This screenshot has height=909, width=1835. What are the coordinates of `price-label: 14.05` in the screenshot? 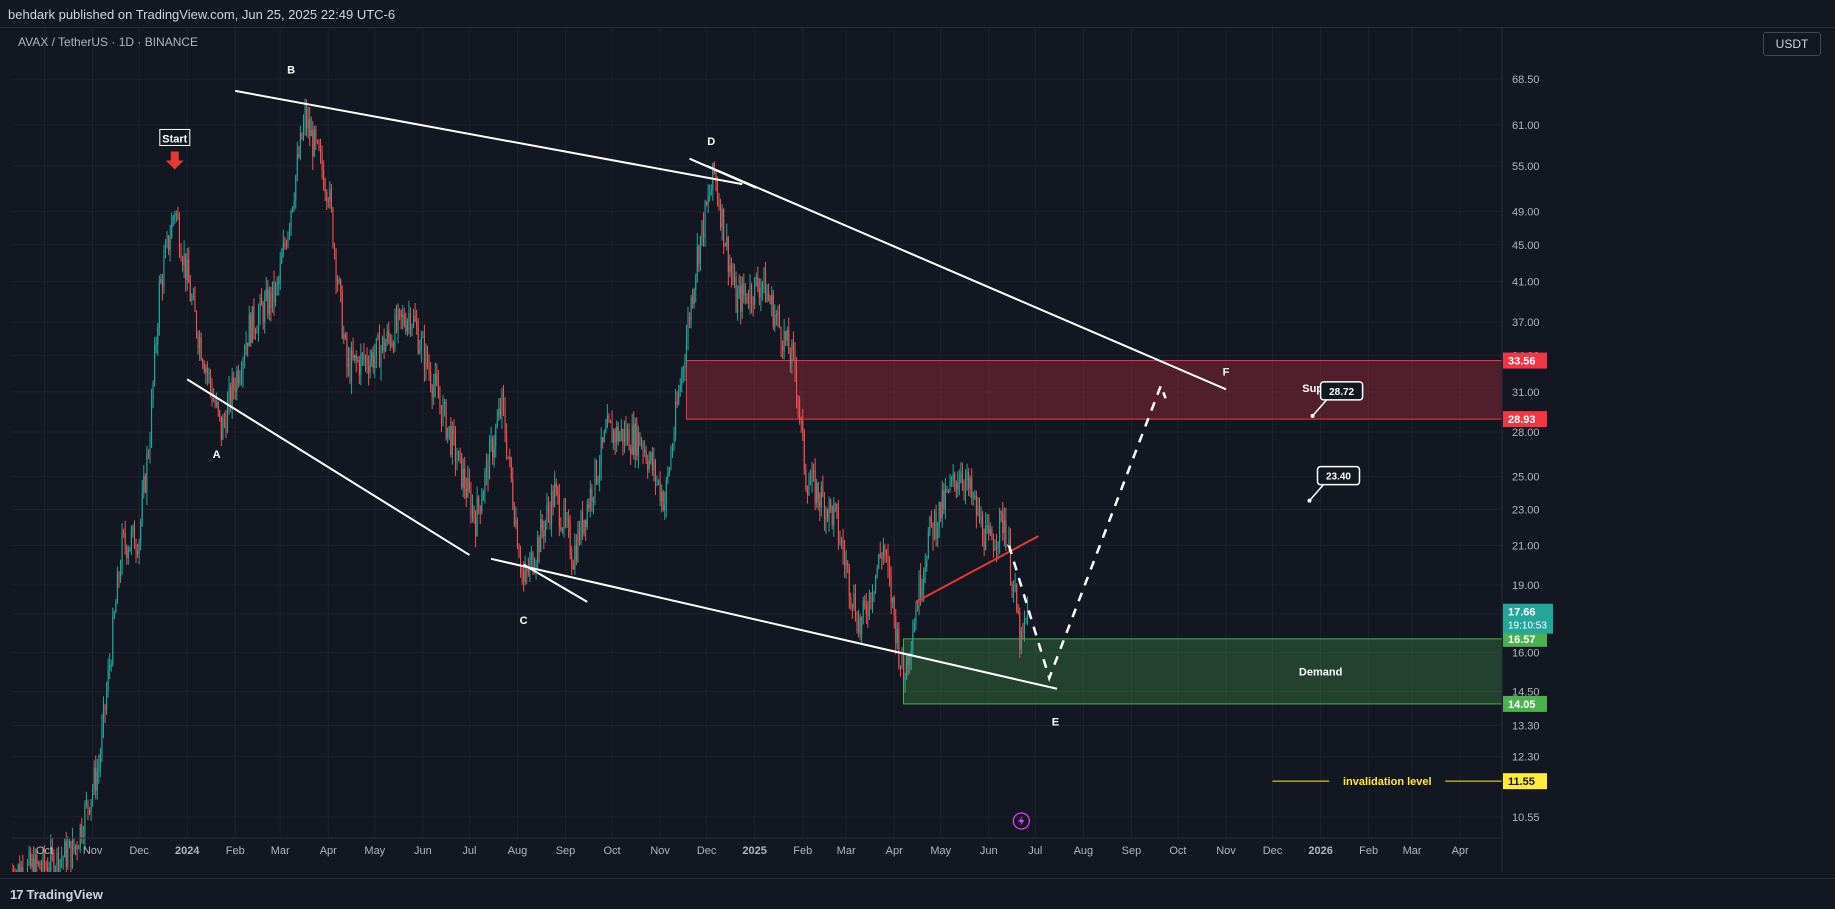 It's located at (1522, 705).